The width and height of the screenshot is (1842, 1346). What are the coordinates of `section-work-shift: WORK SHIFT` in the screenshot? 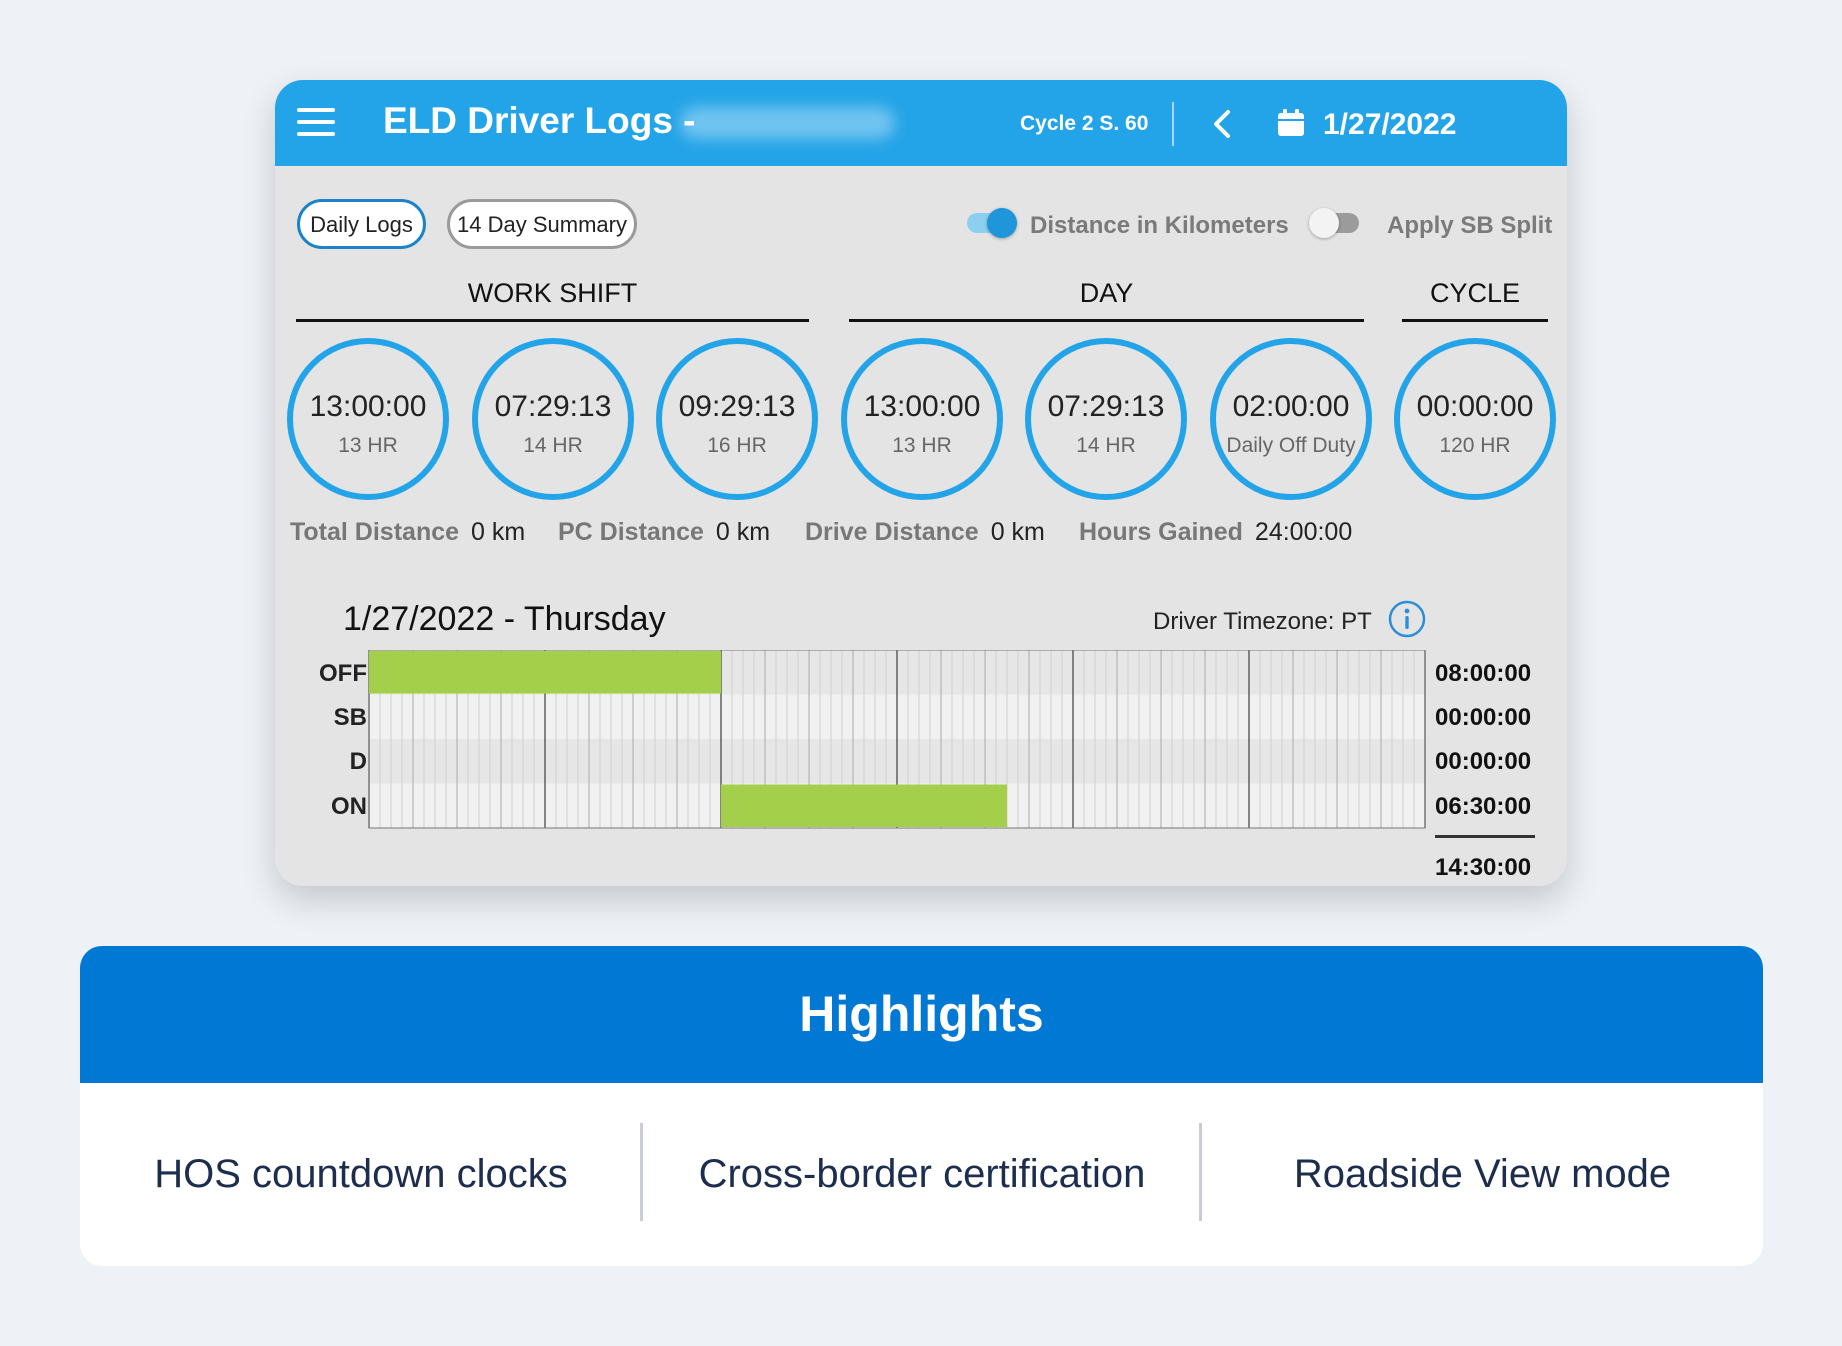 It's located at (552, 300).